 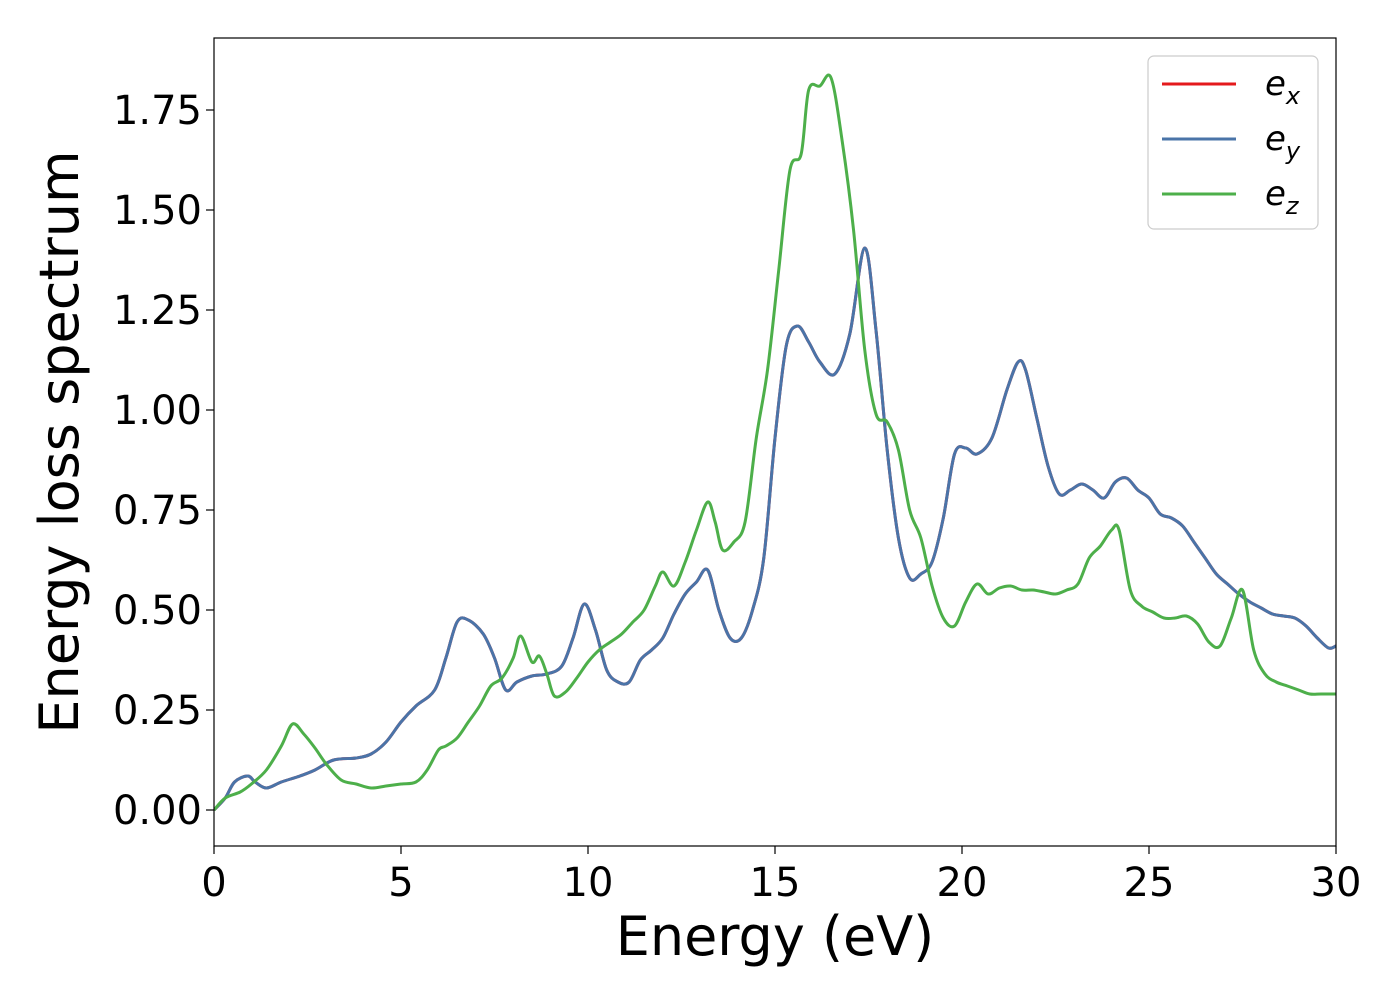 What do you see at coordinates (400, 883) in the screenshot?
I see `x-tick-label: 5` at bounding box center [400, 883].